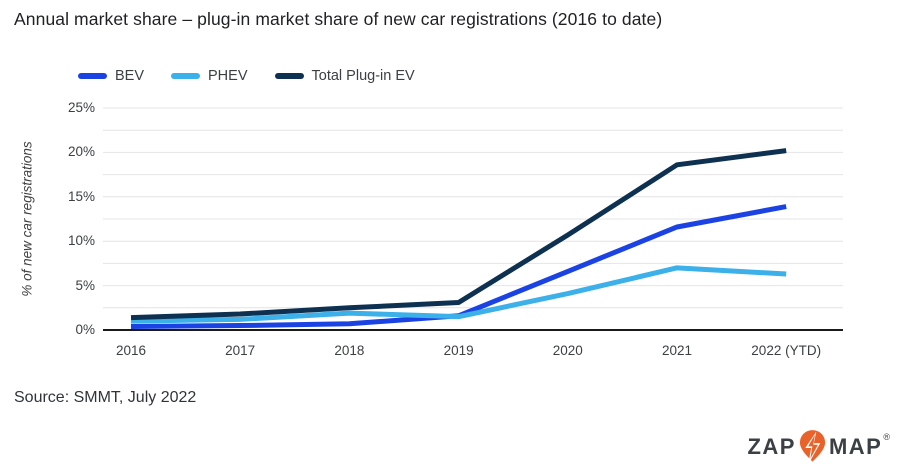 The width and height of the screenshot is (898, 475). What do you see at coordinates (81, 152) in the screenshot?
I see `y-tick-label: 20%` at bounding box center [81, 152].